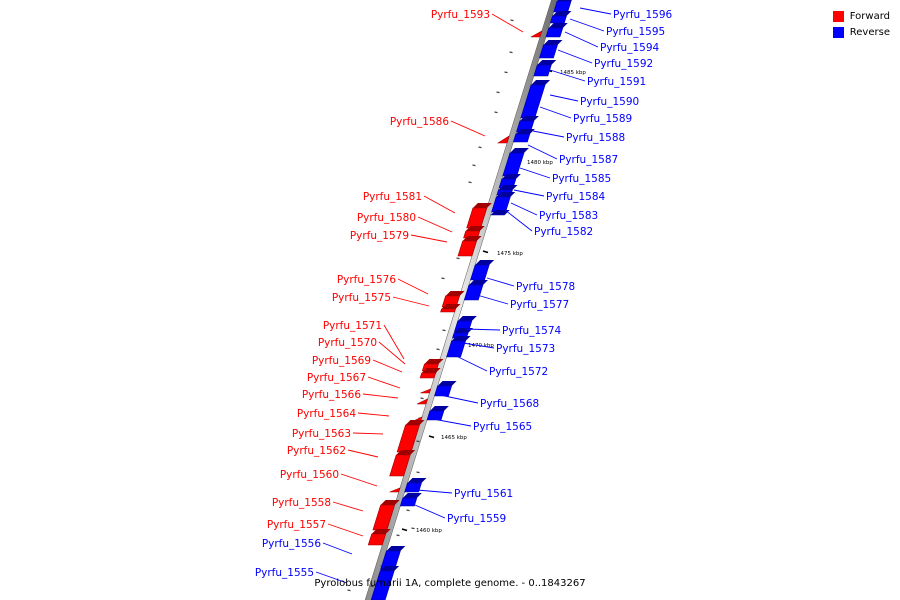 This screenshot has height=600, width=900. I want to click on gene-label: Pyrfu_1596, so click(643, 15).